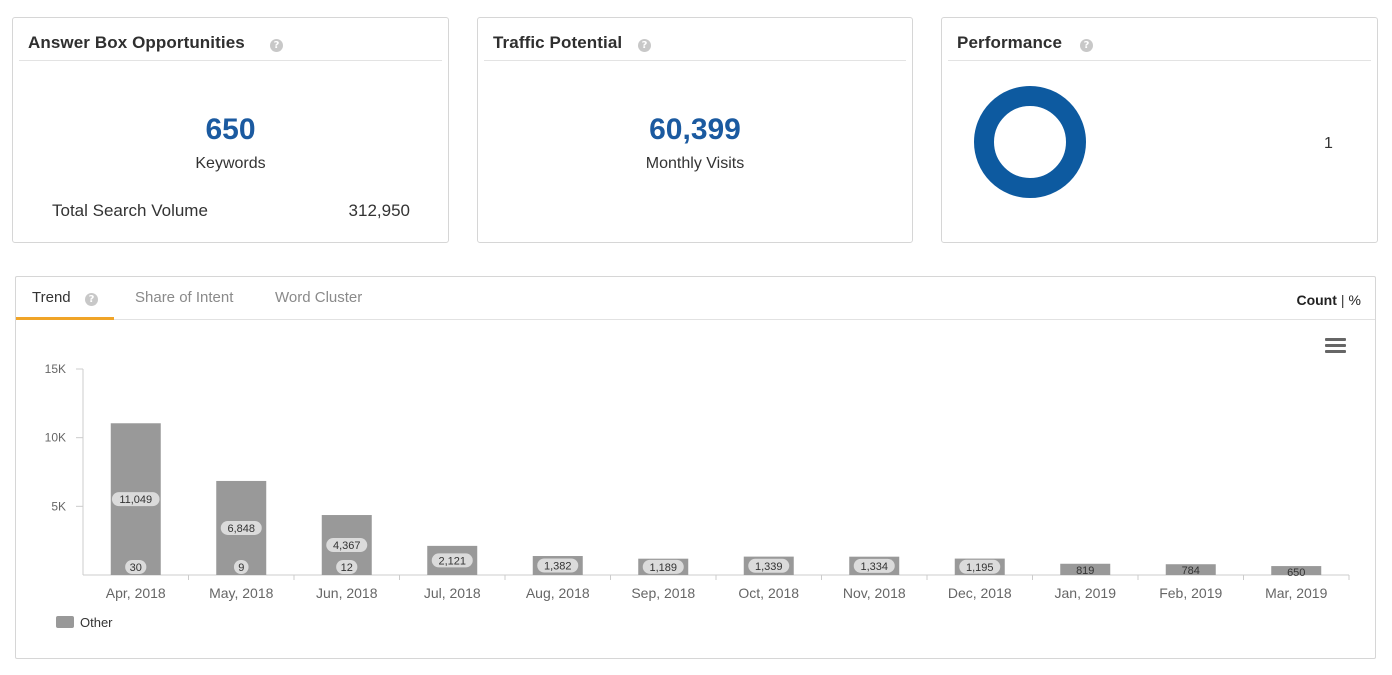 The image size is (1392, 675). I want to click on tab-share-of-intent: Share of Intent, so click(184, 297).